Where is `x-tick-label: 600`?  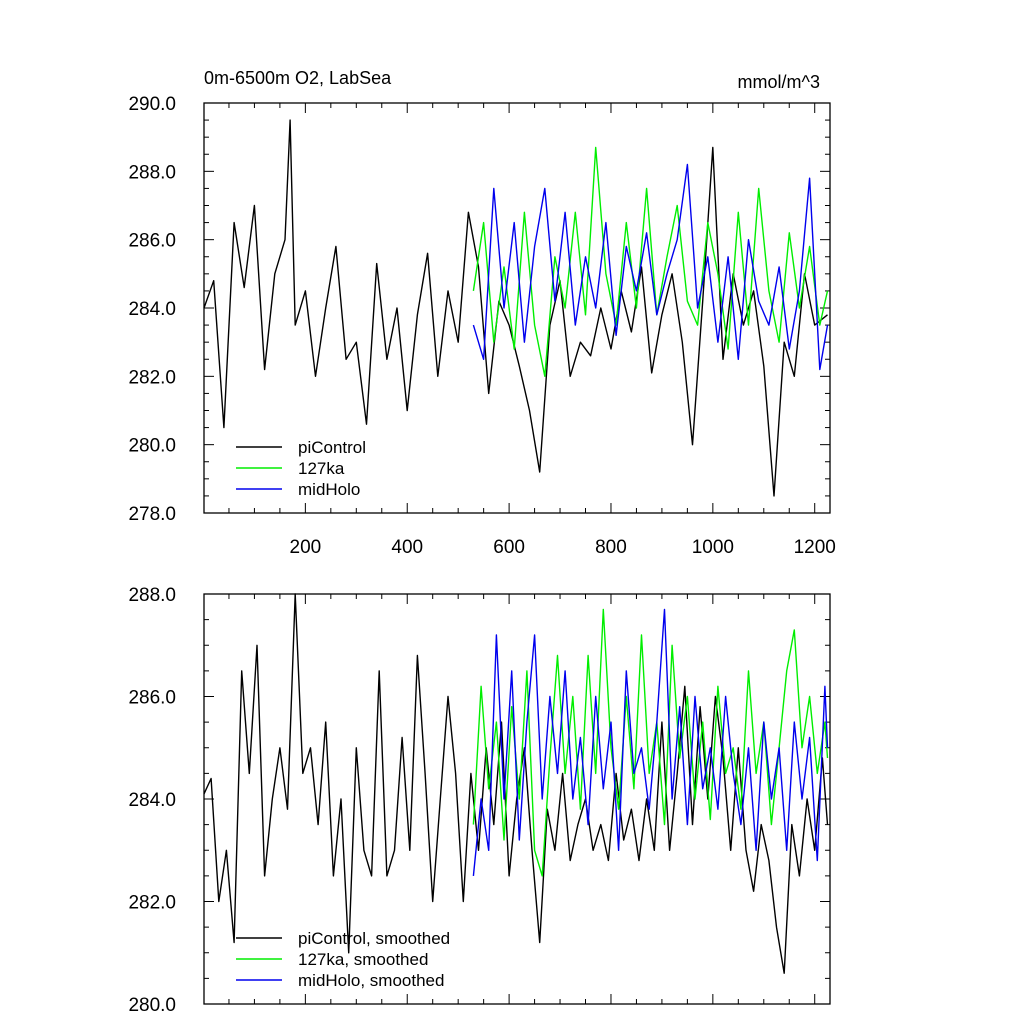
x-tick-label: 600 is located at coordinates (509, 547).